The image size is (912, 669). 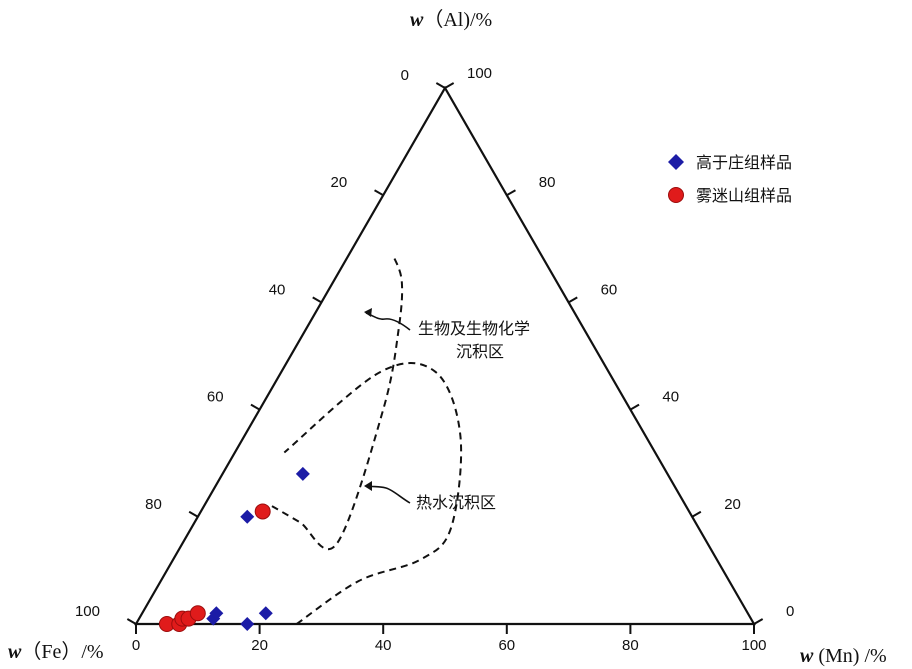 What do you see at coordinates (449, 85) in the screenshot?
I see `apex-tick` at bounding box center [449, 85].